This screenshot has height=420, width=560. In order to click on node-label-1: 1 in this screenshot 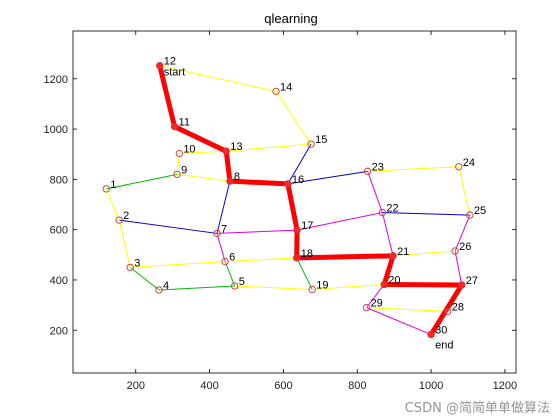, I will do `click(113, 185)`.